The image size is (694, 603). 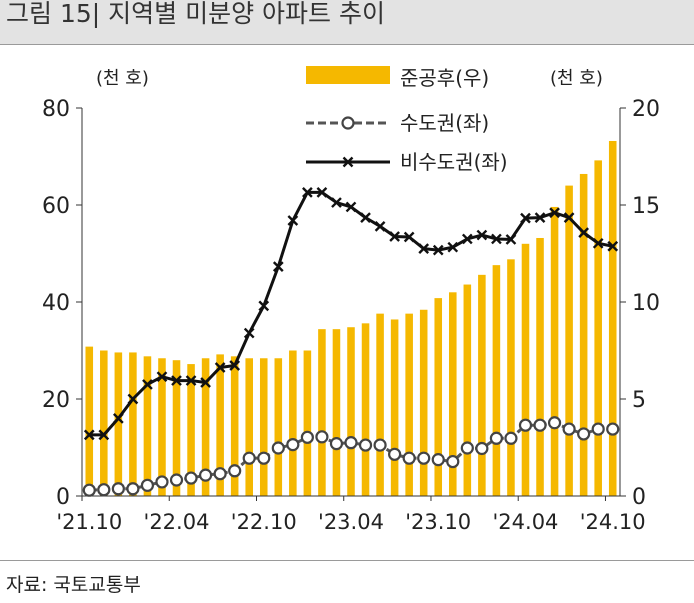 What do you see at coordinates (73, 585) in the screenshot?
I see `source-note: 자료: 국토교통부` at bounding box center [73, 585].